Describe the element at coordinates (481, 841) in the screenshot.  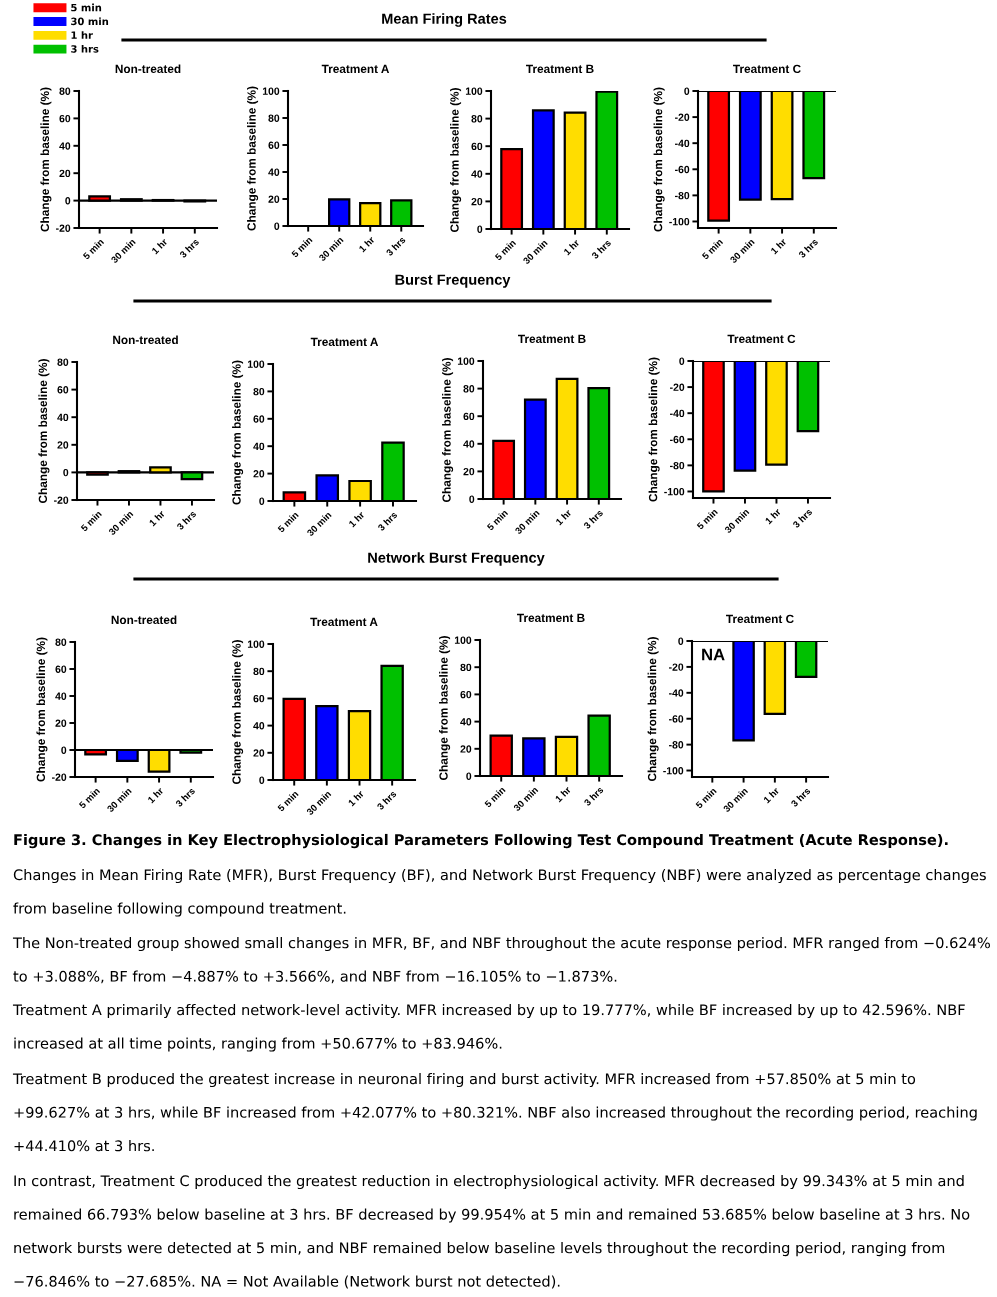
I see `text: Figure 3. Changes in Key Electrophysiological Parameters Following Test Compound Treatment (Acute Response).` at that location.